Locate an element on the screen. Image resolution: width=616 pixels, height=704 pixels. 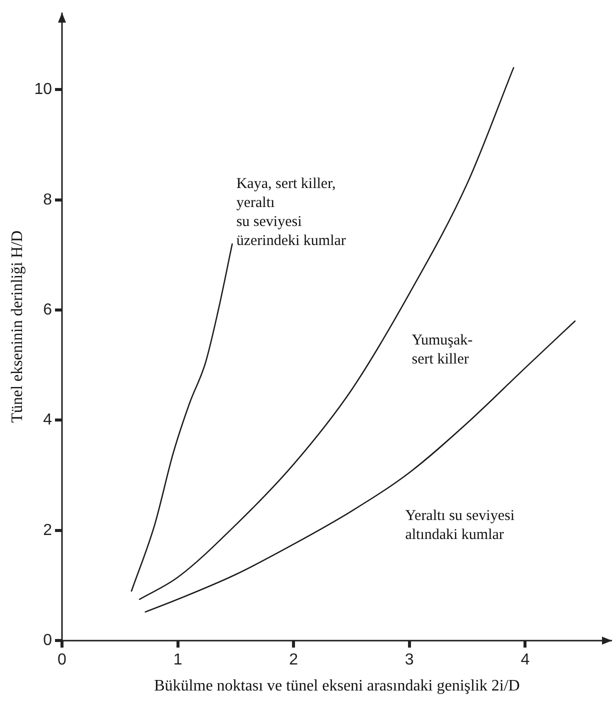
x-tick-label: 1 is located at coordinates (177, 660).